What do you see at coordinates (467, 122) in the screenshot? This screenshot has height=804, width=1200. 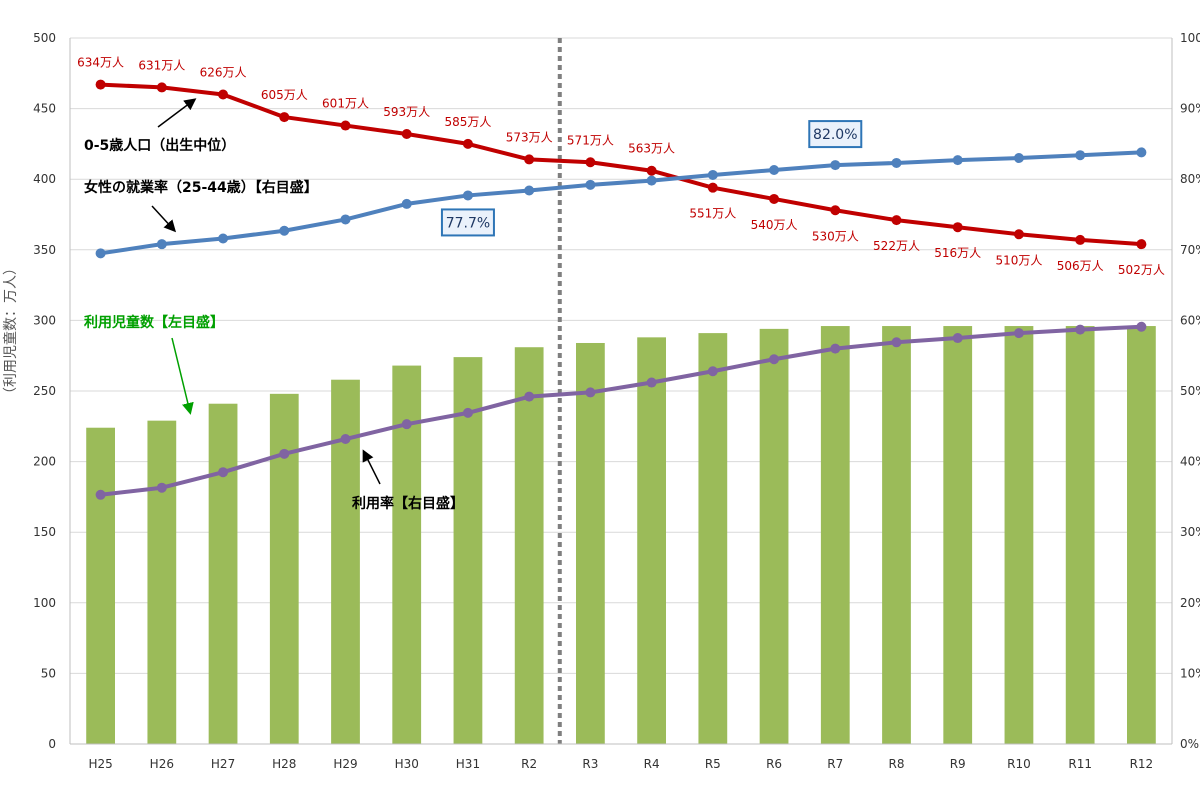 I see `population-data-label: 585万人` at bounding box center [467, 122].